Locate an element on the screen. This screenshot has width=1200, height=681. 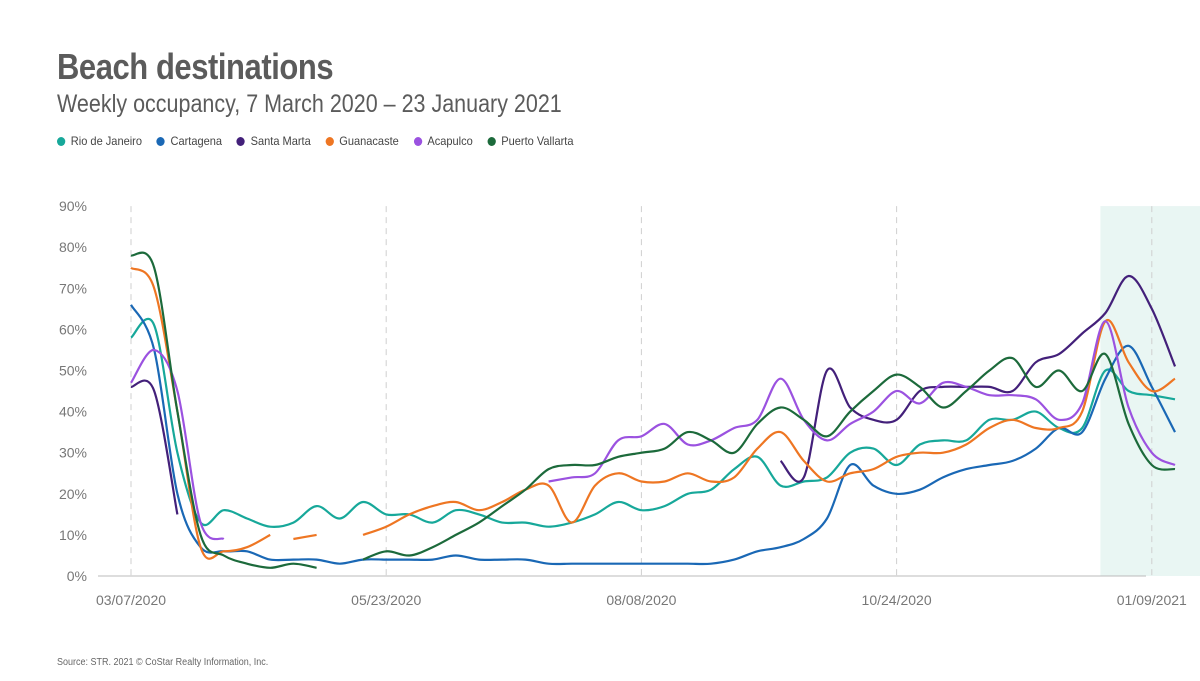
legend-label: Cartagena is located at coordinates (196, 141).